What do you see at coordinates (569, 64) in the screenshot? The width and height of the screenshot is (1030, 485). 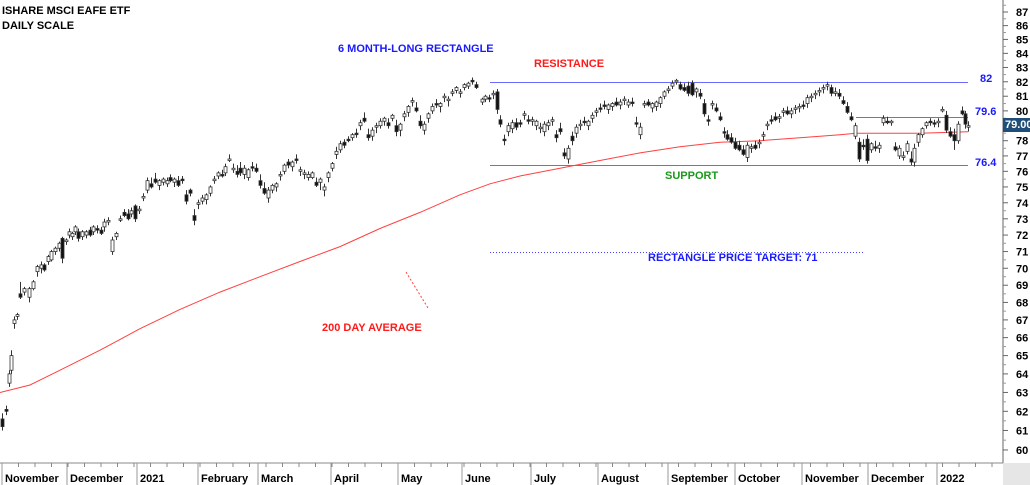 I see `resistance-annotation: RESISTANCE` at bounding box center [569, 64].